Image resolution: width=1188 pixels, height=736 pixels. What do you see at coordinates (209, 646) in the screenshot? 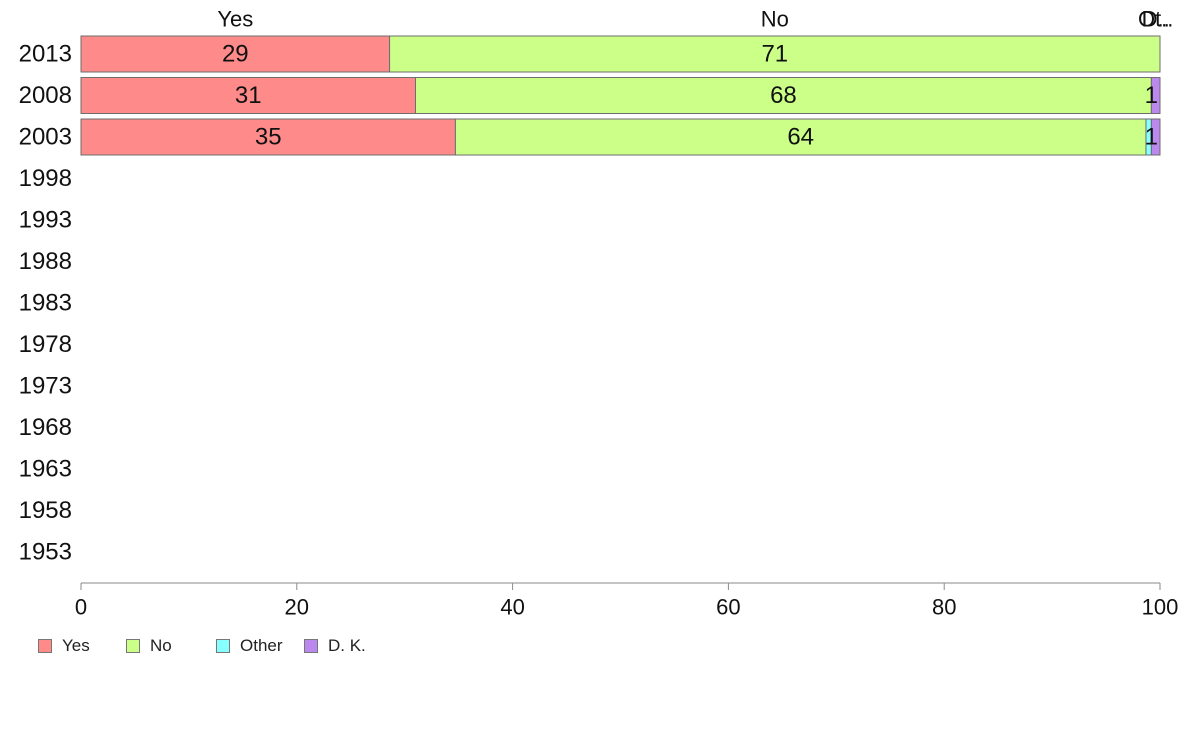
I see `legend: Yes No Other D. K.` at bounding box center [209, 646].